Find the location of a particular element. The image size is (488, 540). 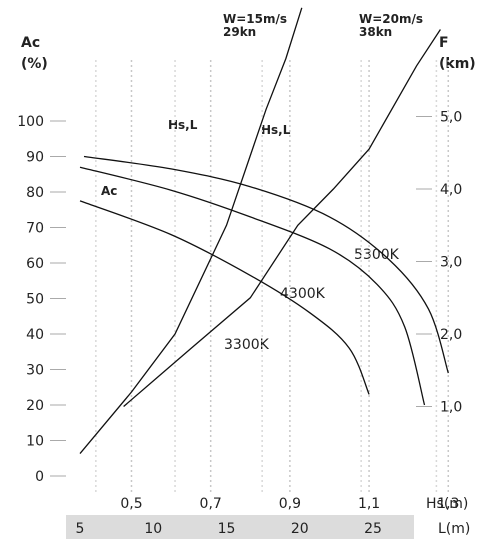

l-axis-ticks: 5 10 15 20 25 is located at coordinates (229, 529).